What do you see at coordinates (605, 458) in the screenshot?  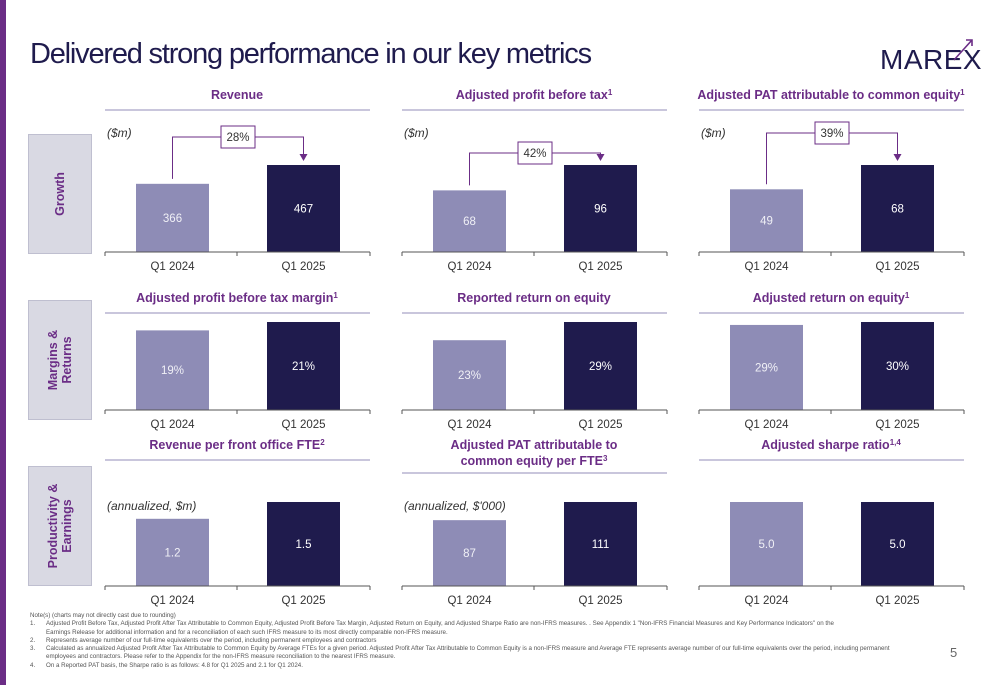 I see `chart-title-footnote: 3` at bounding box center [605, 458].